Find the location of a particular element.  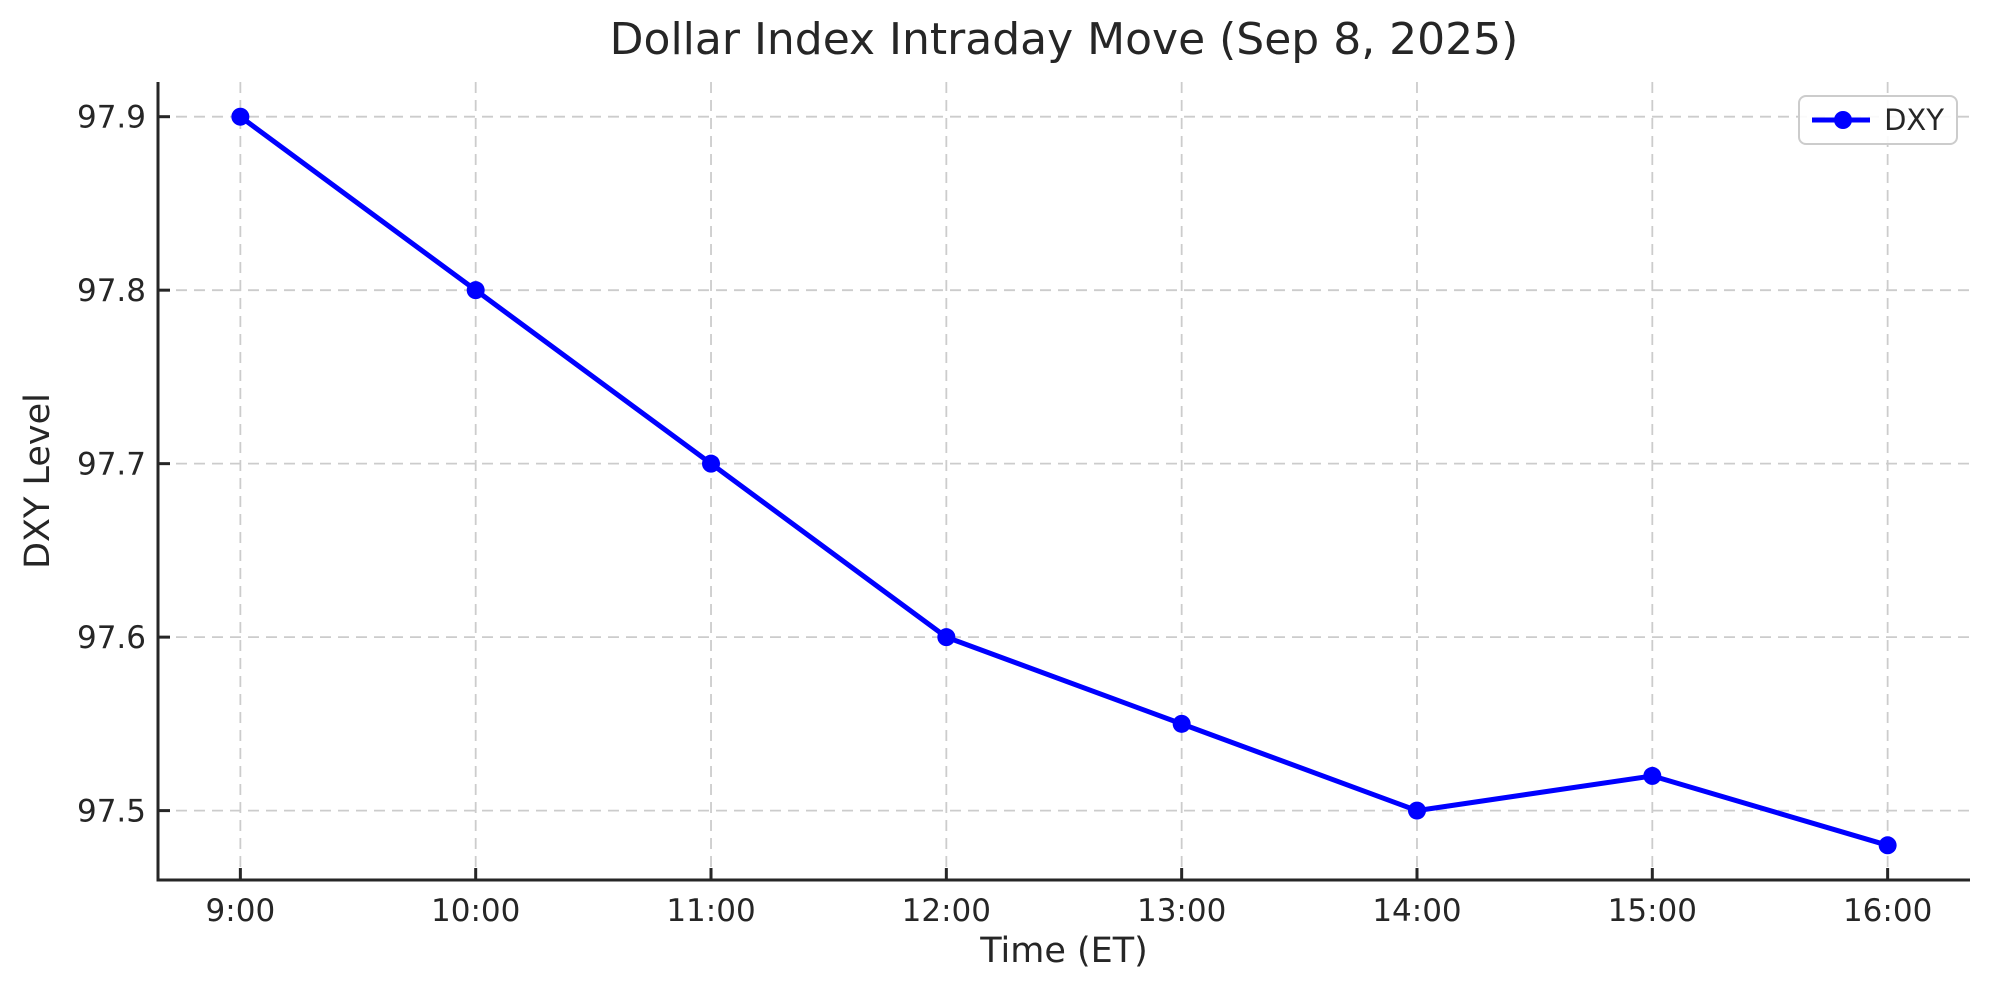

y-tick-label: 97.8 is located at coordinates (111, 291).